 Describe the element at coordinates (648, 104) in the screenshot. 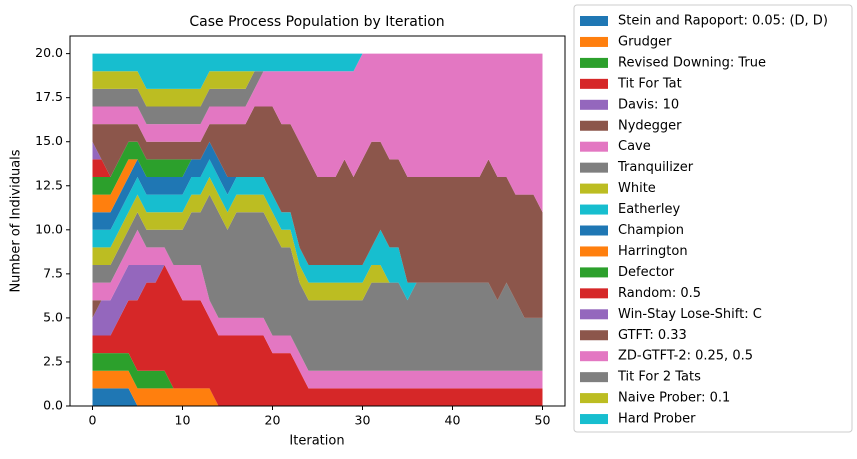

I see `legend-label: Davis: 10` at that location.